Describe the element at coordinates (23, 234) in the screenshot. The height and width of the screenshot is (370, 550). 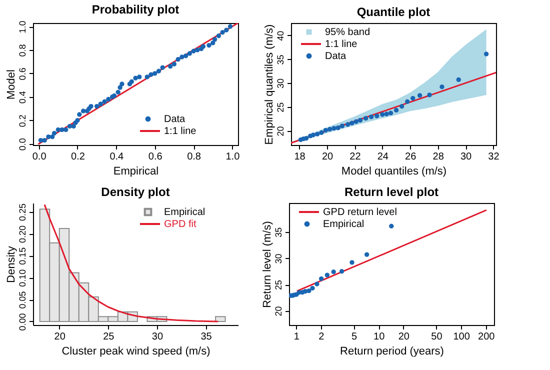
I see `y-tick-label: 0.20` at that location.